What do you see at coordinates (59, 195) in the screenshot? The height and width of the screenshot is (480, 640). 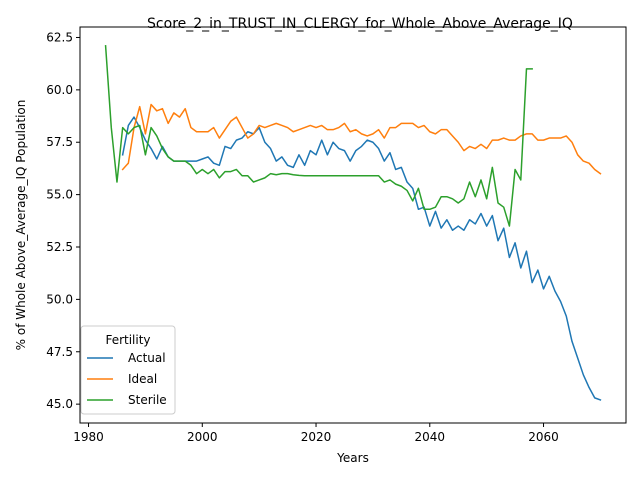 I see `y-tick-label: 55.0` at bounding box center [59, 195].